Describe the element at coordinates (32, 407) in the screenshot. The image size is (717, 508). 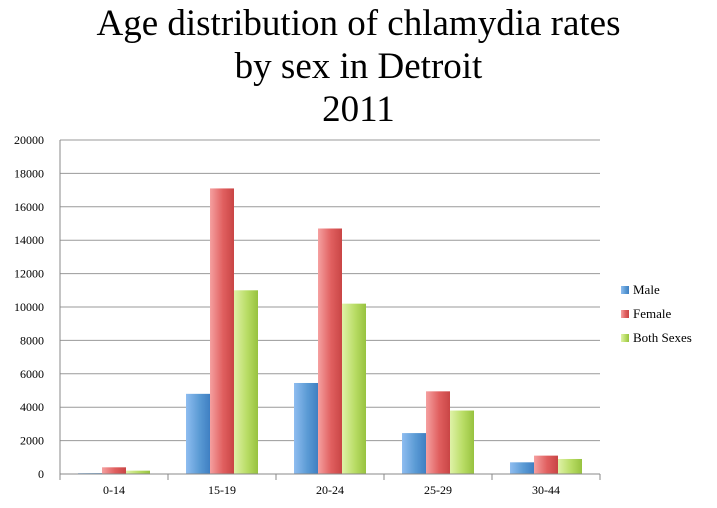
I see `y-tick-label: 4000` at that location.